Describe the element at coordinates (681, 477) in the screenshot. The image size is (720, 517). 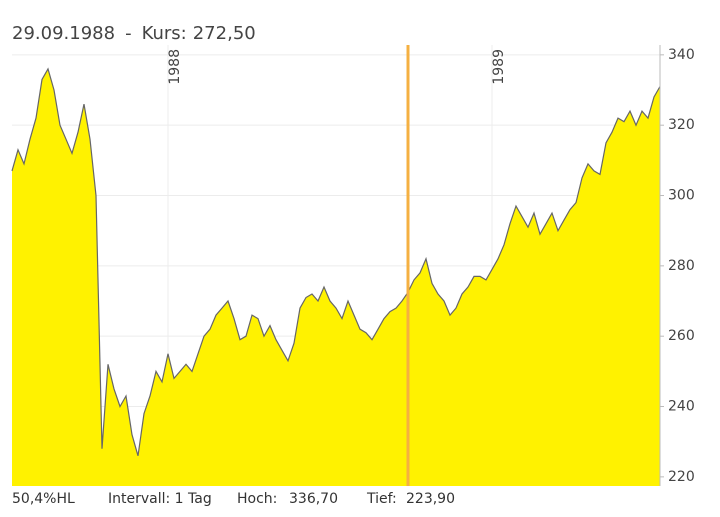
I see `y-tick-label: 220` at that location.